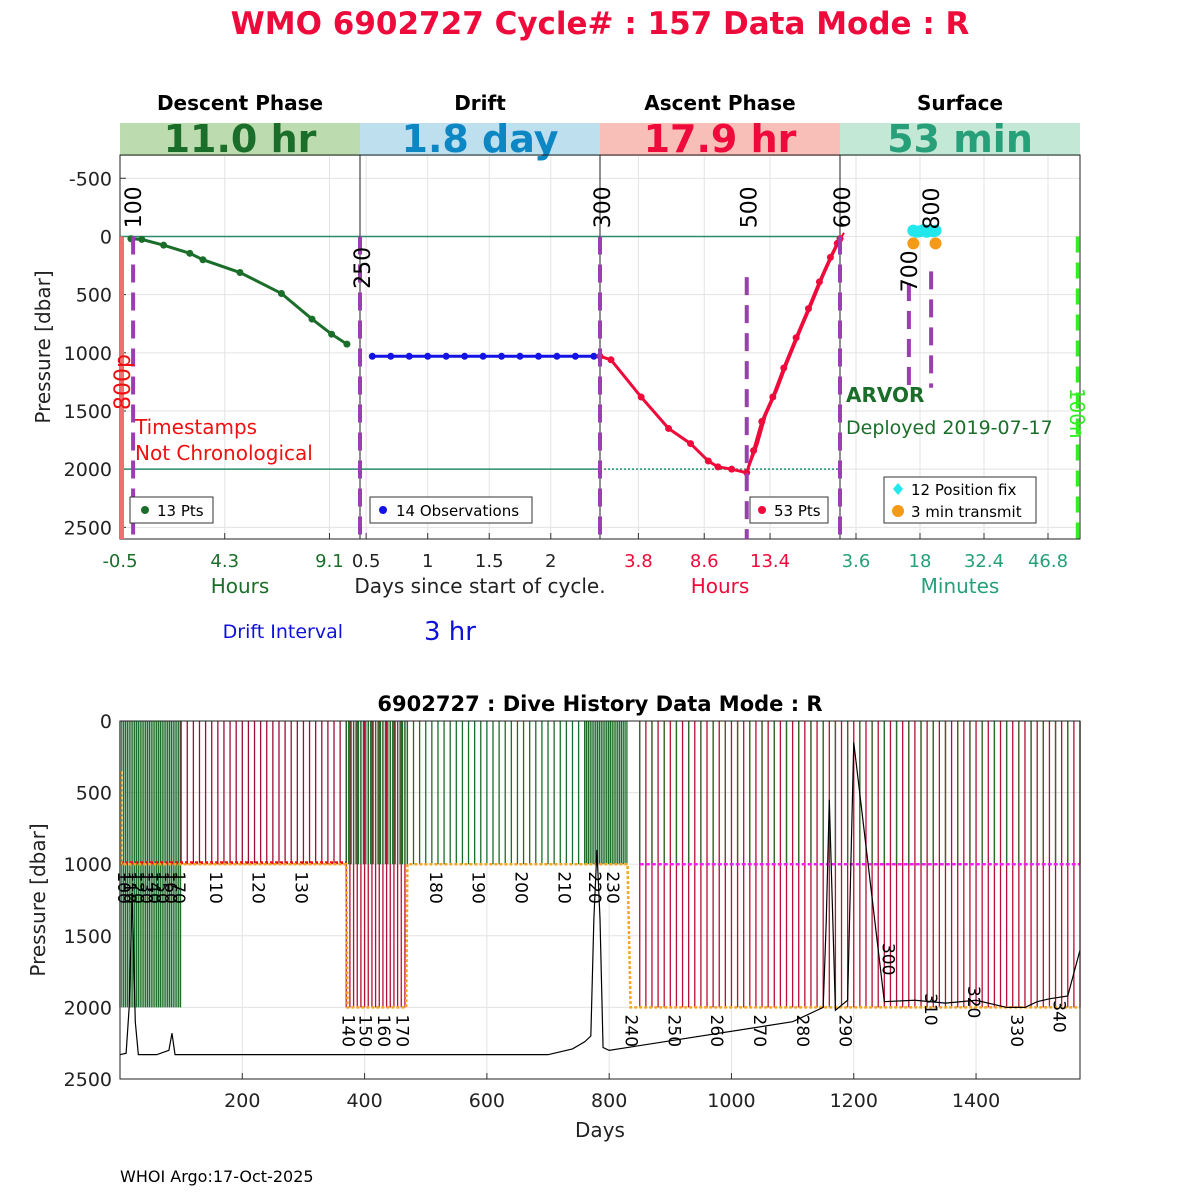  Describe the element at coordinates (594, 887) in the screenshot. I see `cycle-number-label: 220` at that location.